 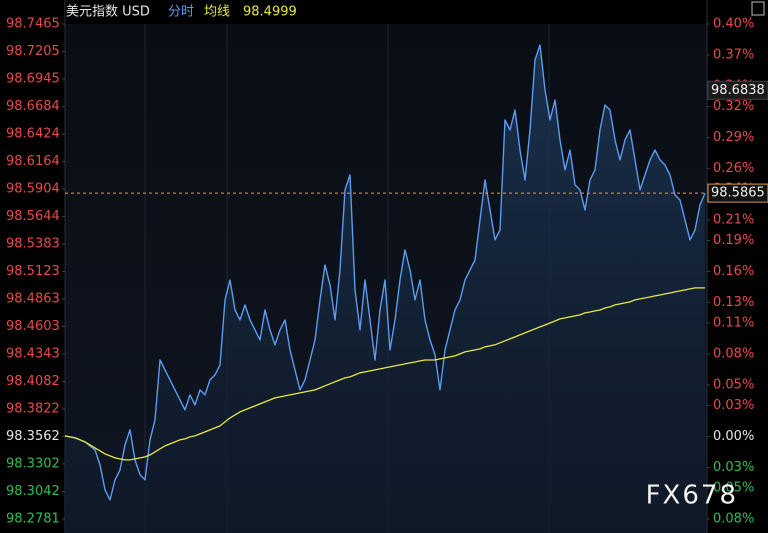 What do you see at coordinates (33, 491) in the screenshot?
I see `y-tick-label: 98.3042` at bounding box center [33, 491].